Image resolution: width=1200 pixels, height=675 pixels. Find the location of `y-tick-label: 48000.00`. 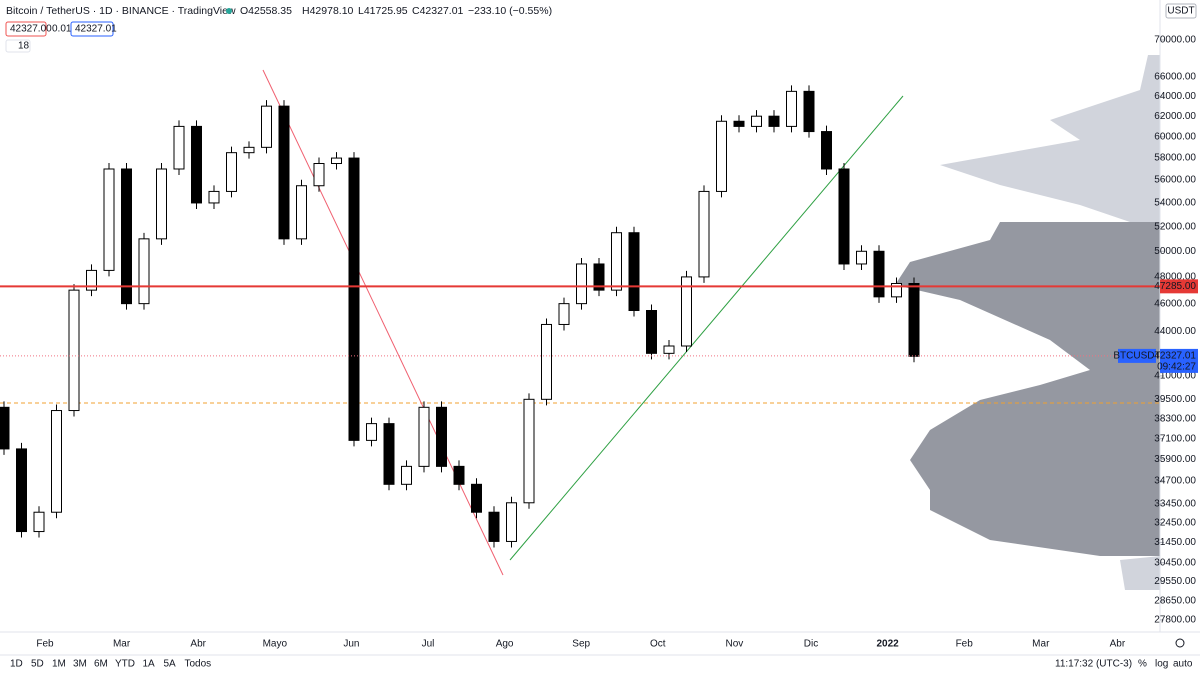

y-tick-label: 48000.00 is located at coordinates (1175, 277).